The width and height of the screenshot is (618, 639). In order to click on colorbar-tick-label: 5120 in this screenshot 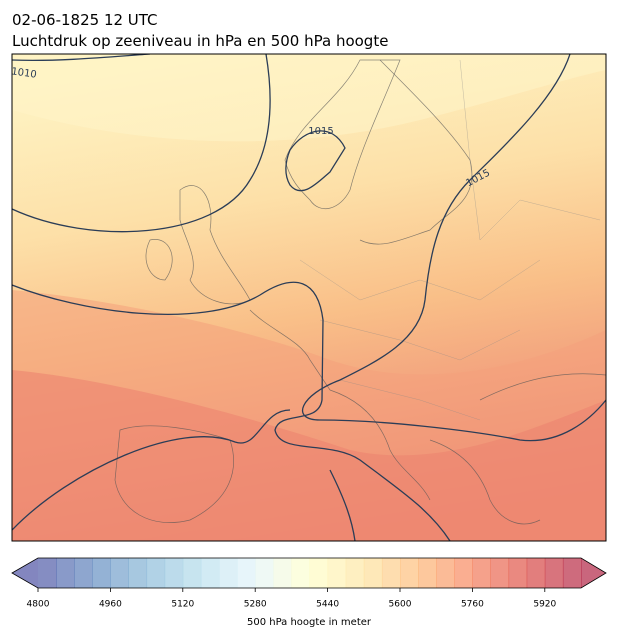, I will do `click(182, 605)`.